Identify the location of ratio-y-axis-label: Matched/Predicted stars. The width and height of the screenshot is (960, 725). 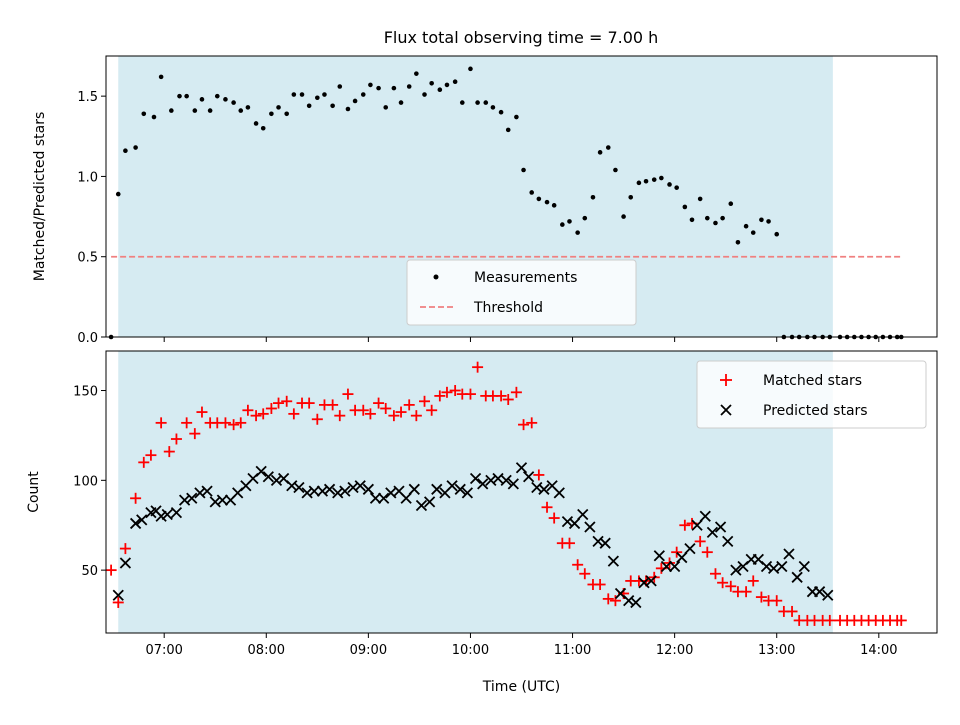
(40, 197).